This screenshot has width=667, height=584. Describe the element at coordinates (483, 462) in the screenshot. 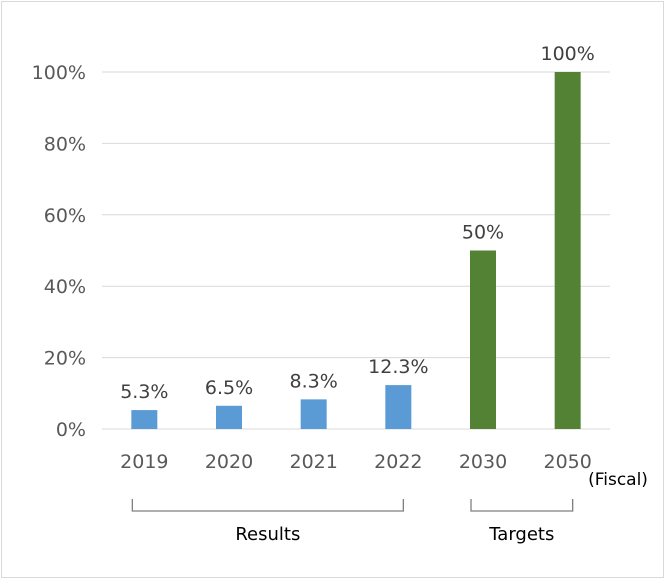

I see `x-tick-label: 2030` at that location.